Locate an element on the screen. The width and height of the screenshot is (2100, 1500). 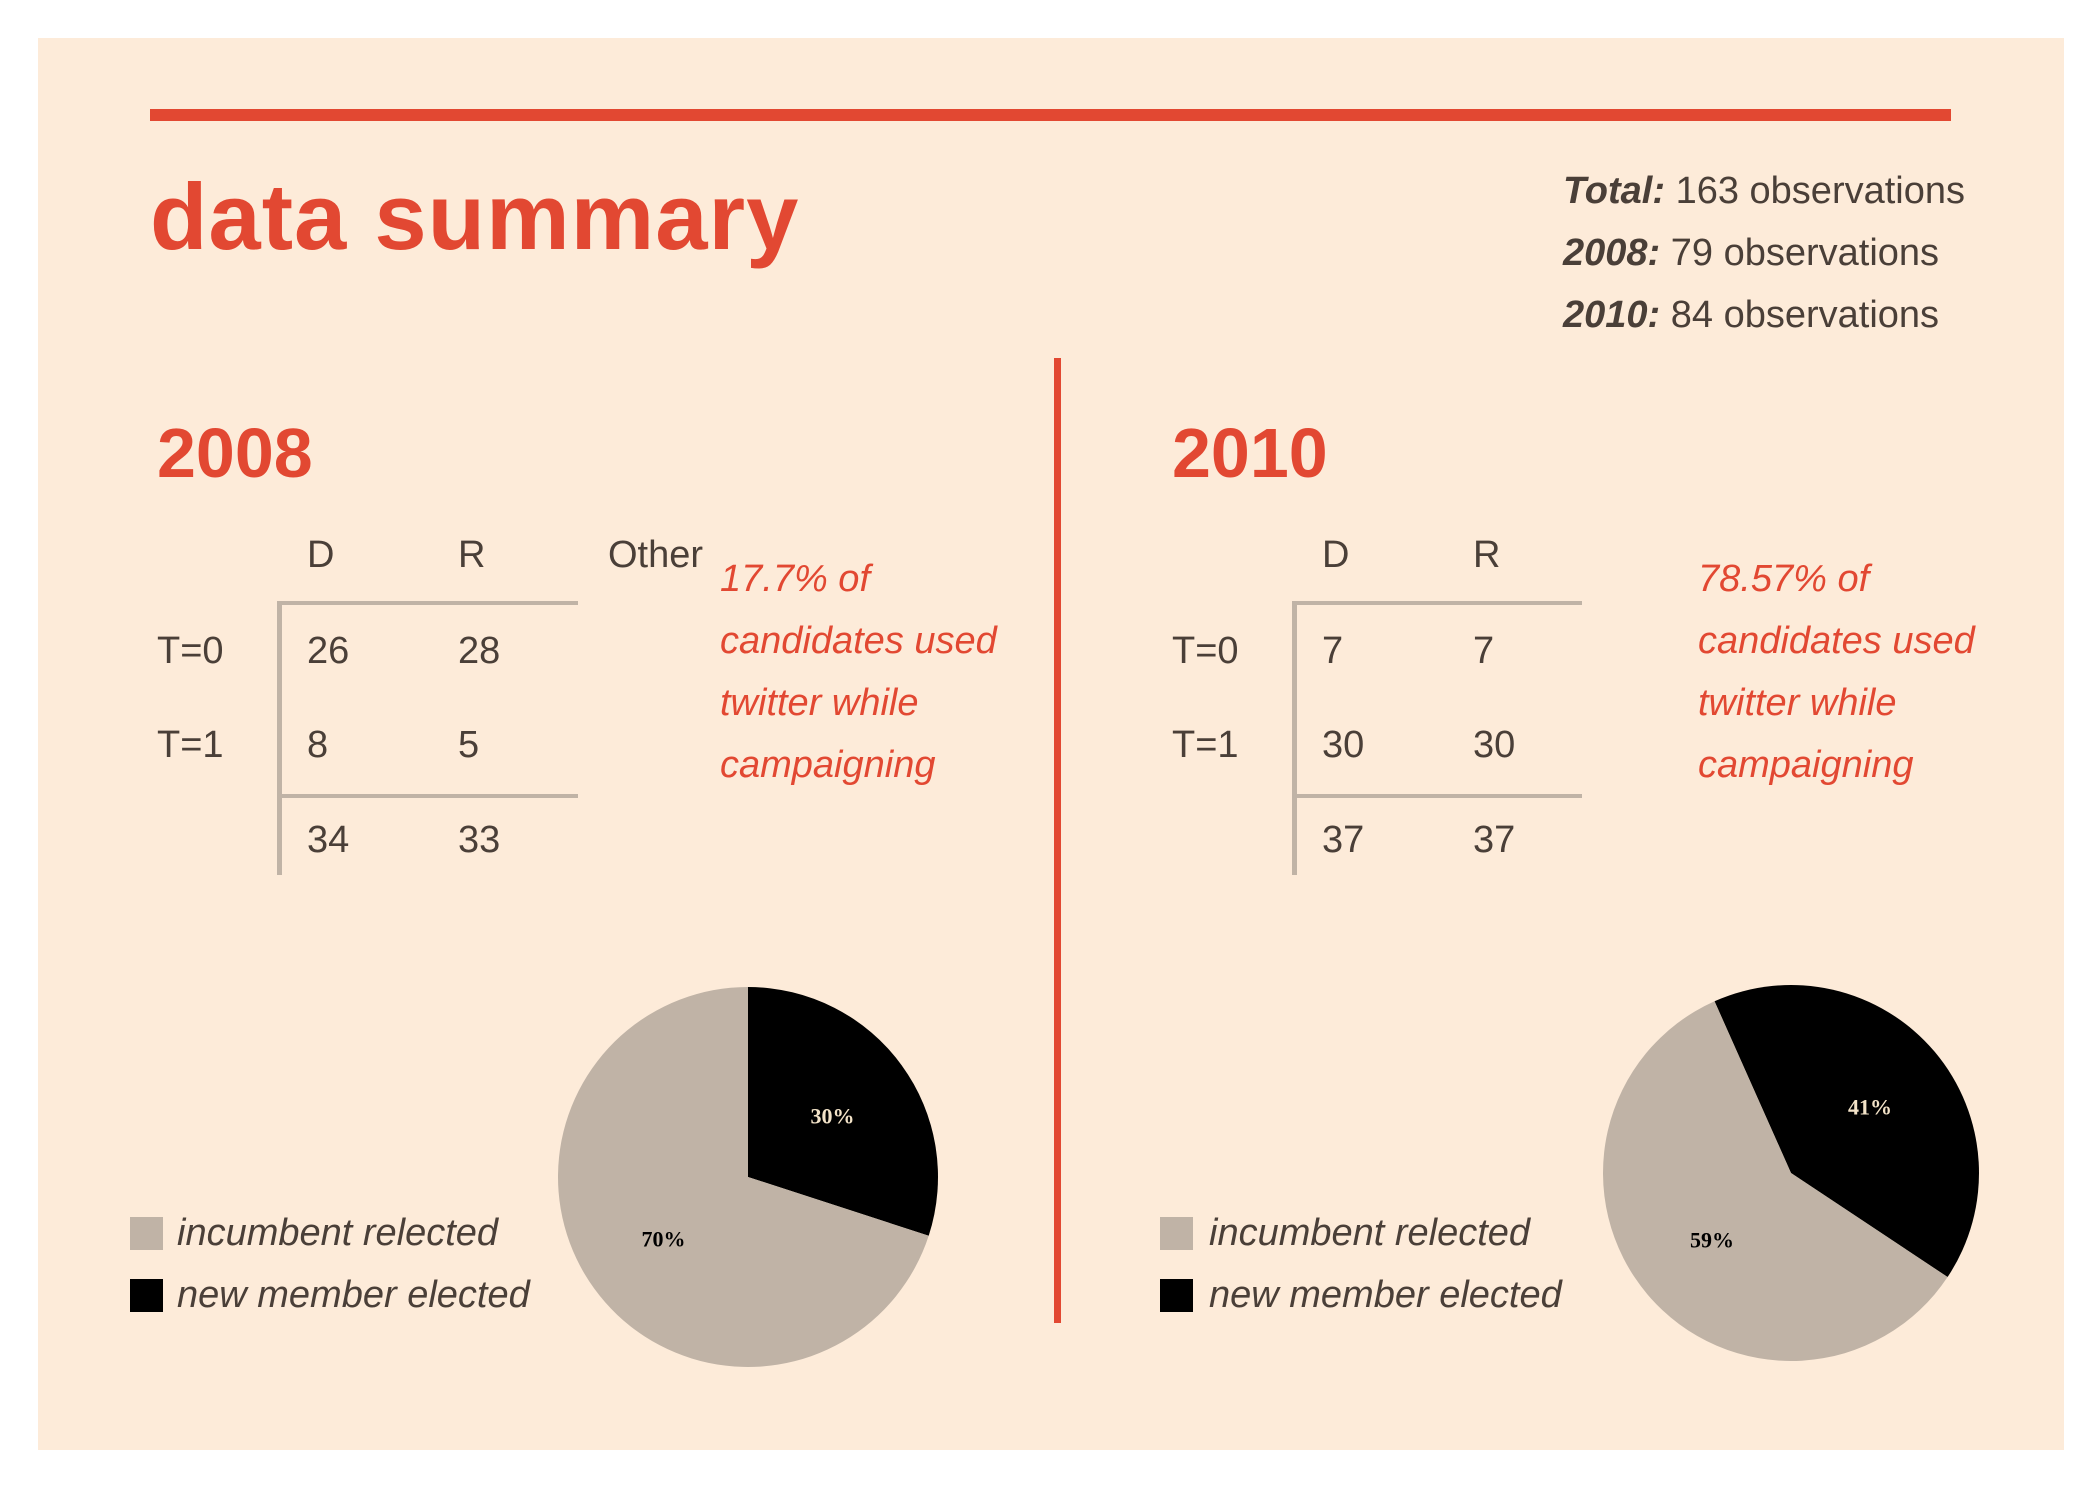
year-heading: 2008 is located at coordinates (235, 453).